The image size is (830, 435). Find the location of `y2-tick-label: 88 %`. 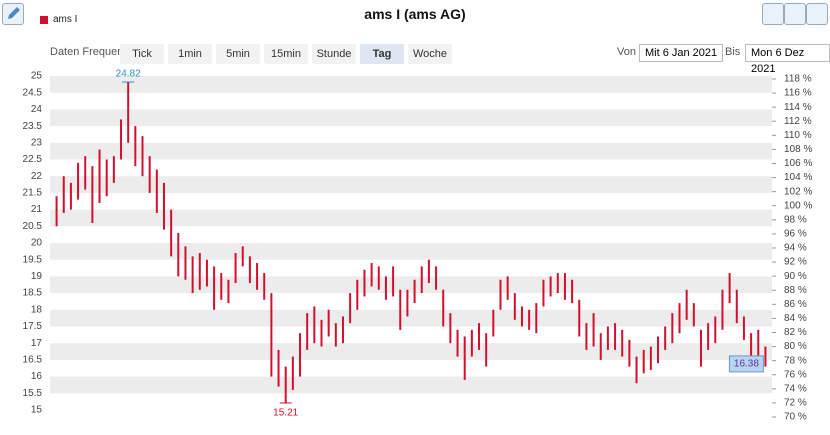

y2-tick-label: 88 % is located at coordinates (795, 290).